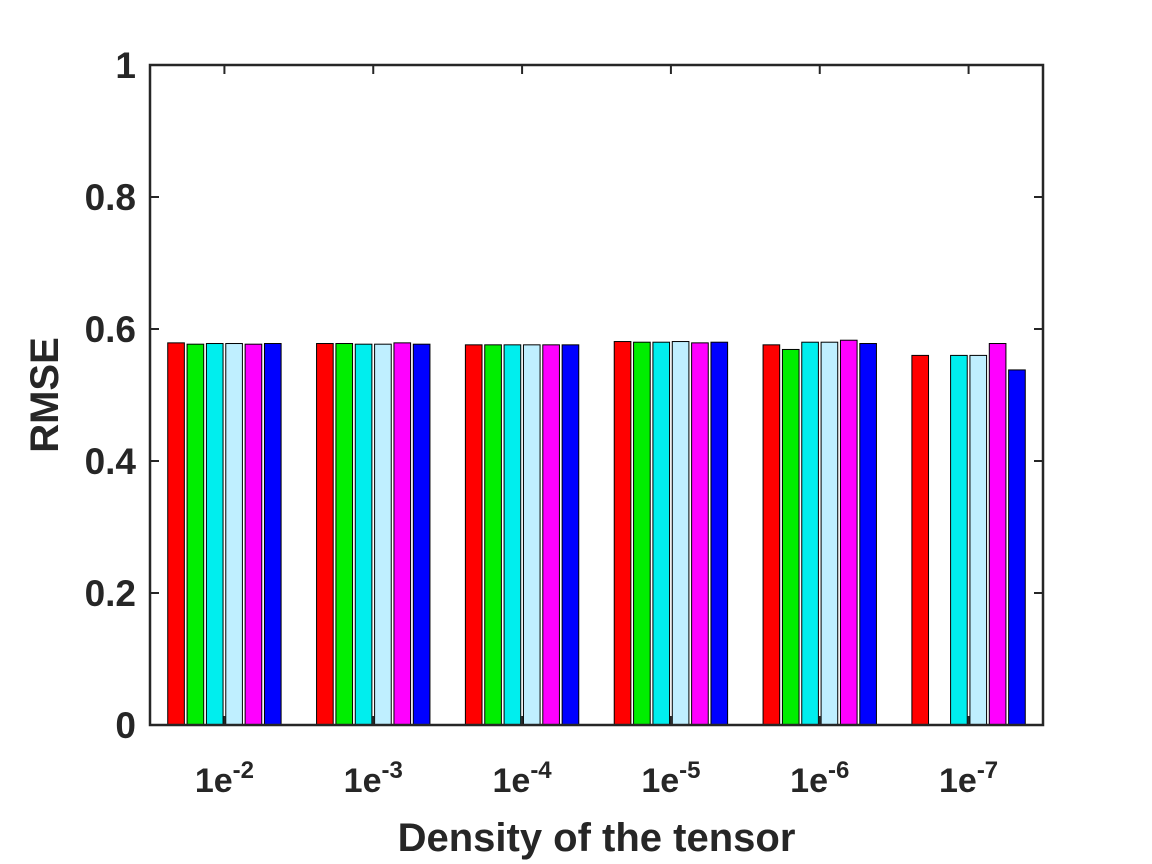 The height and width of the screenshot is (864, 1152). I want to click on x-tick-label: 1e-5, so click(670, 778).